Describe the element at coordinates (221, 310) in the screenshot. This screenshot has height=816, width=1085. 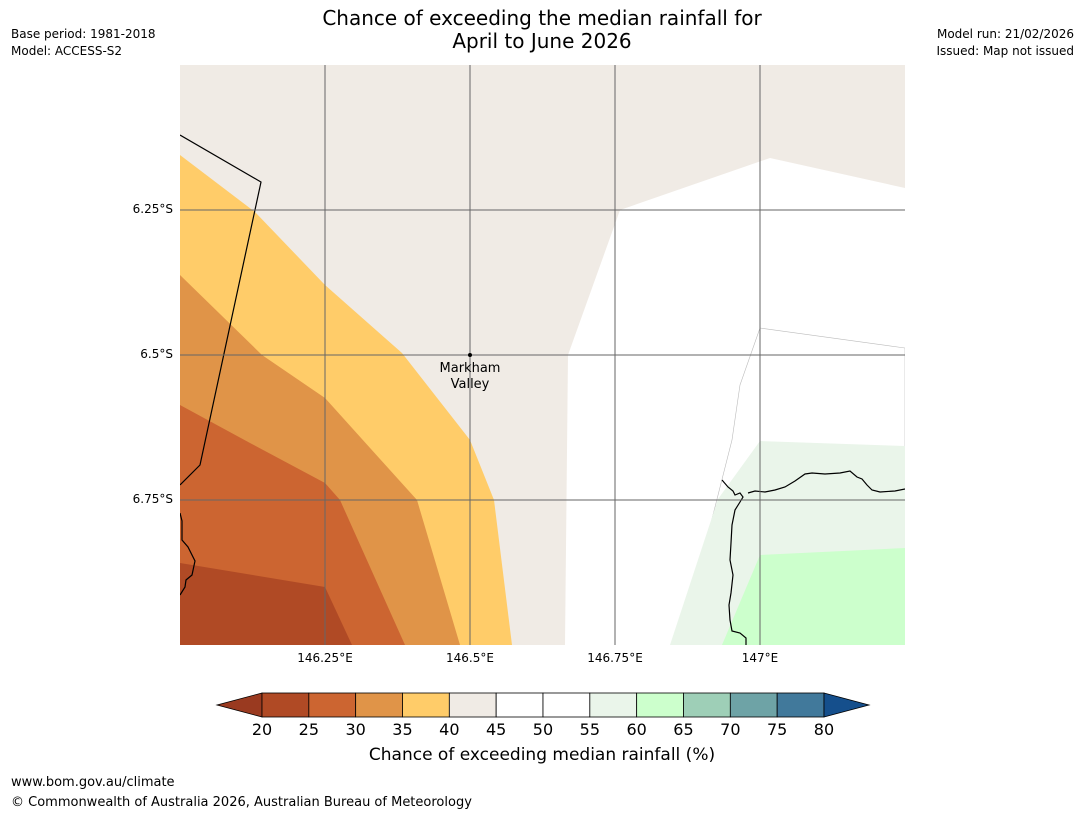
I see `border-line` at that location.